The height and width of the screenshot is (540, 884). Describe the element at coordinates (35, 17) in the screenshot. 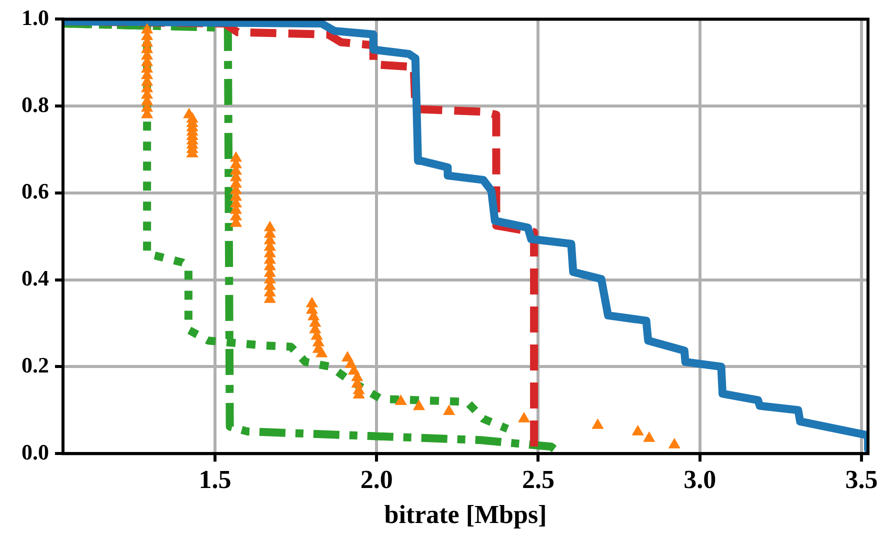

I see `y-tick-label: 1.0` at that location.